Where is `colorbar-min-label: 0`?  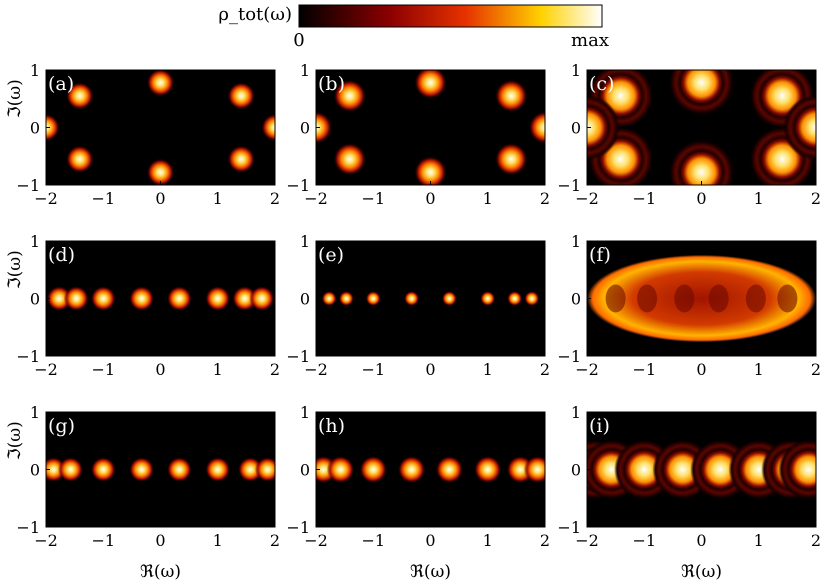 colorbar-min-label: 0 is located at coordinates (298, 40).